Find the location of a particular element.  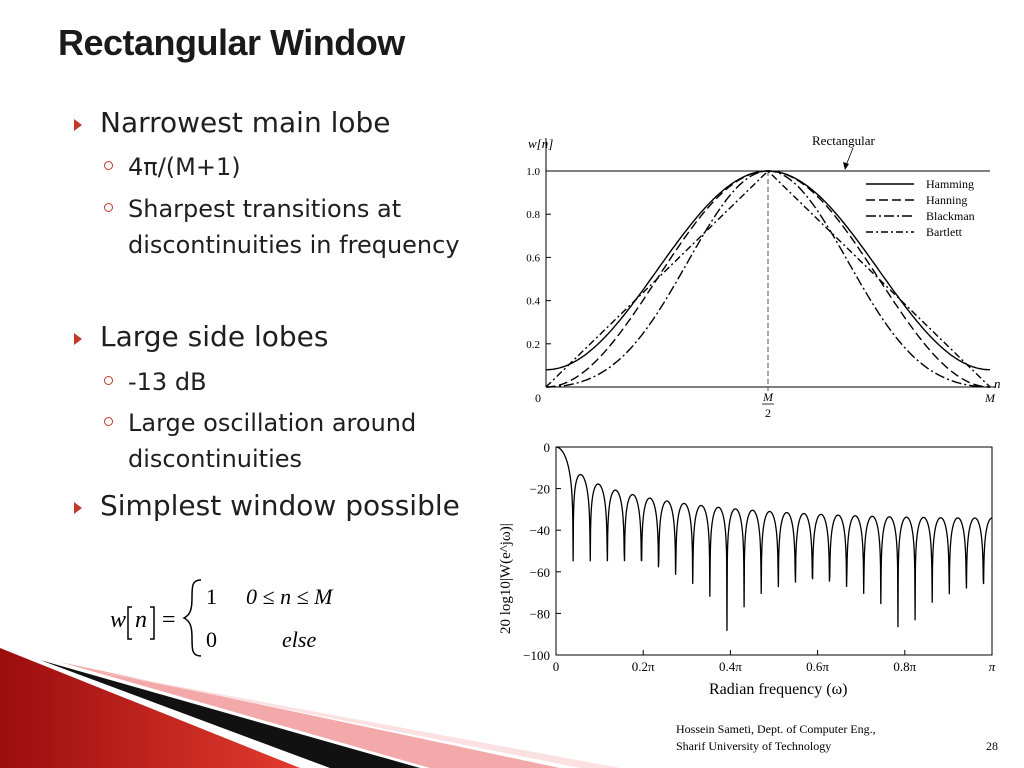

chart1-y-tick-label: 0.2 is located at coordinates (533, 345).